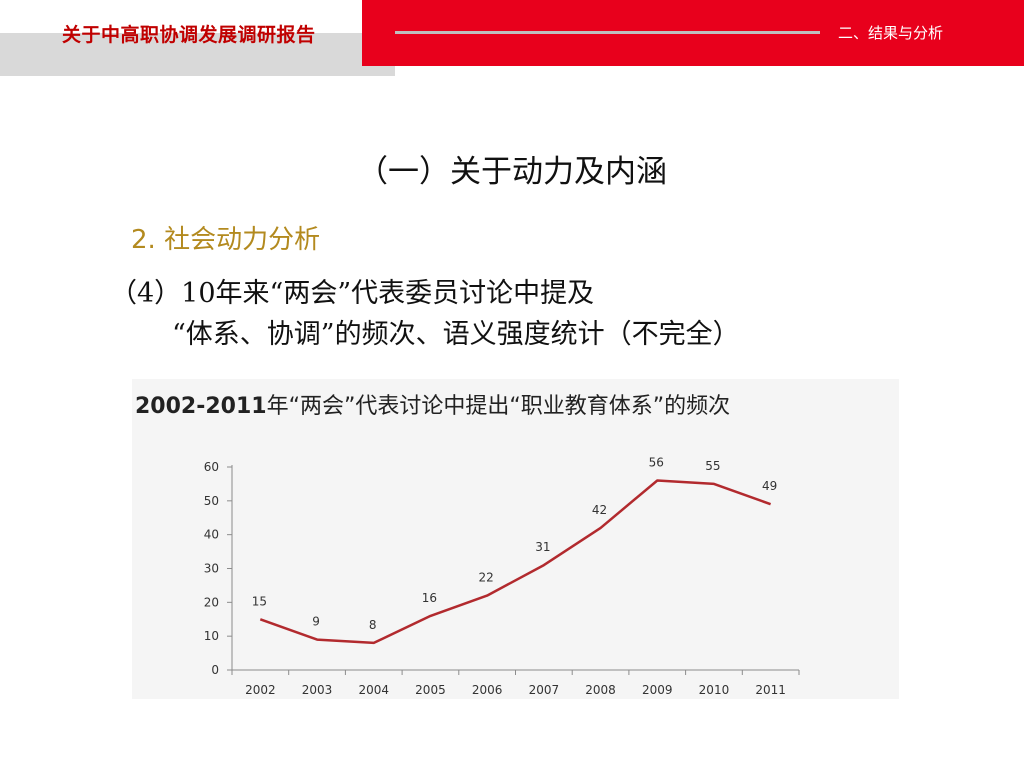 This screenshot has width=1024, height=768. I want to click on y-tick-label: 40, so click(211, 535).